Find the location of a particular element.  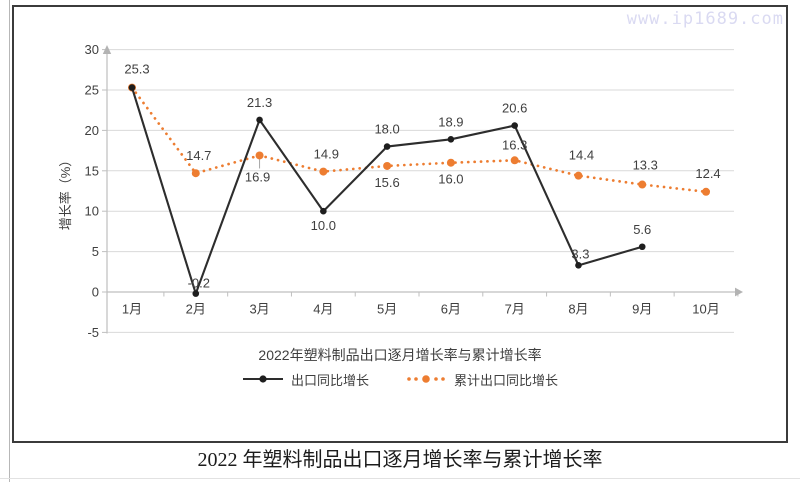

svg-text: 30 is located at coordinates (92, 49).